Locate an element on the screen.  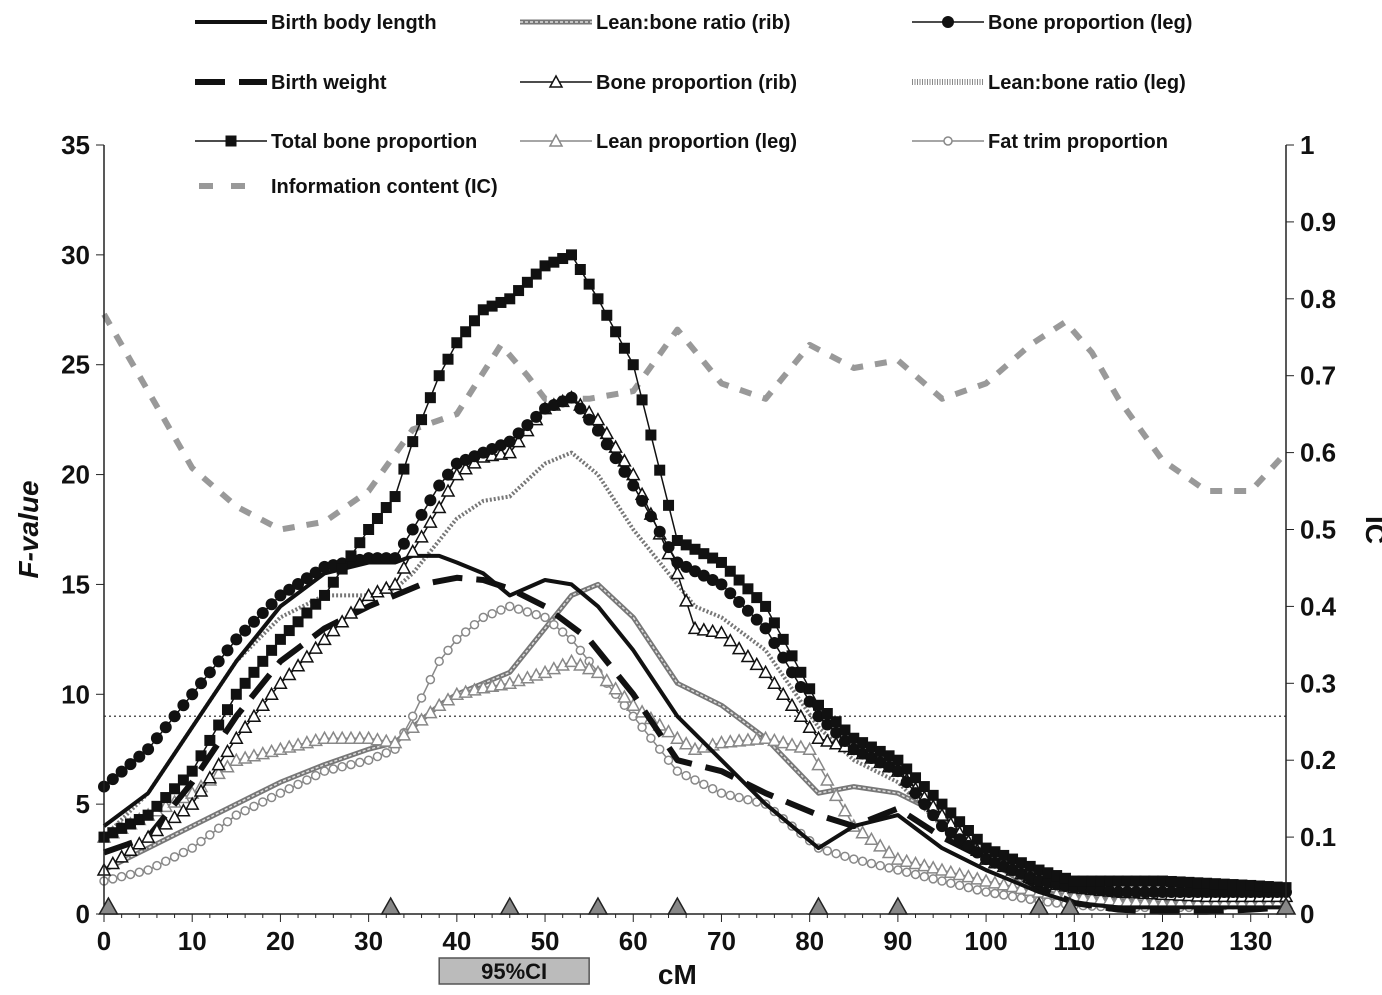
y-axis-right-title: IC is located at coordinates (1371, 530).